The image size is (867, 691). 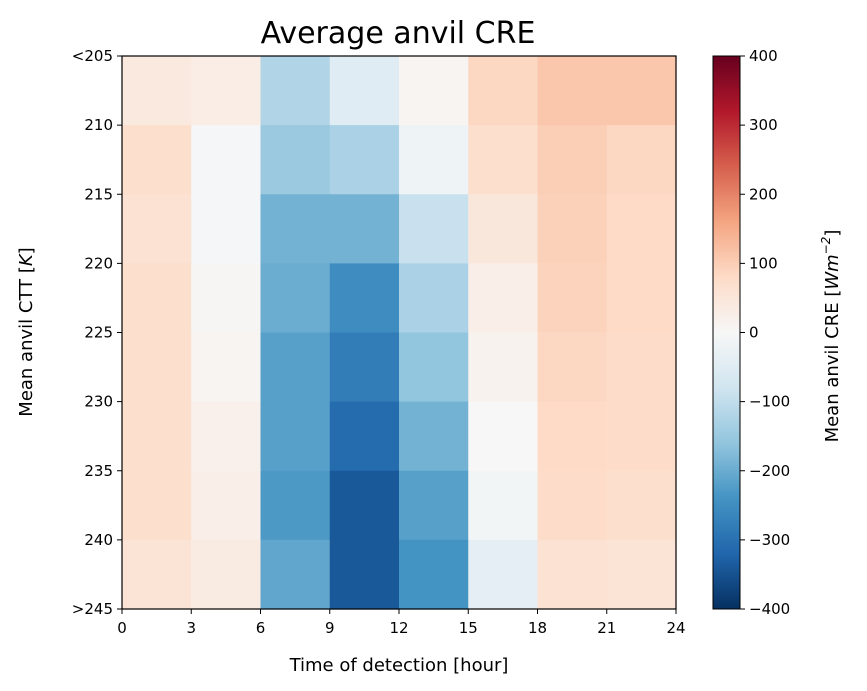 What do you see at coordinates (98, 125) in the screenshot?
I see `y-tick-label: 210` at bounding box center [98, 125].